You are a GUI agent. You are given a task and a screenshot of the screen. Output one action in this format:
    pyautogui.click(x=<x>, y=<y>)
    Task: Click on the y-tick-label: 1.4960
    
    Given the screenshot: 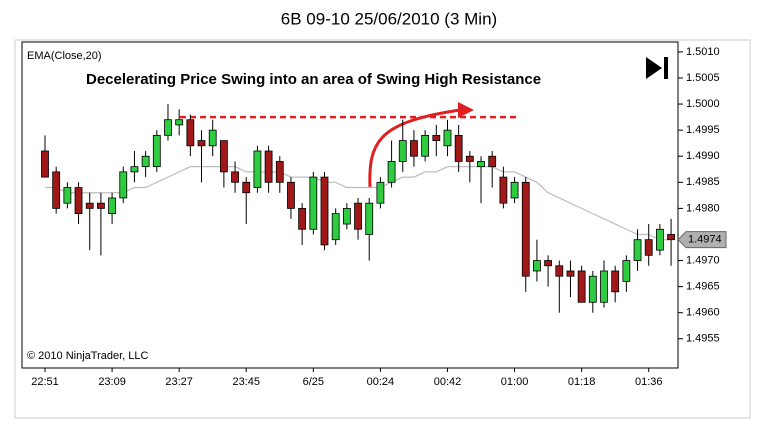 What is the action you would take?
    pyautogui.click(x=703, y=313)
    